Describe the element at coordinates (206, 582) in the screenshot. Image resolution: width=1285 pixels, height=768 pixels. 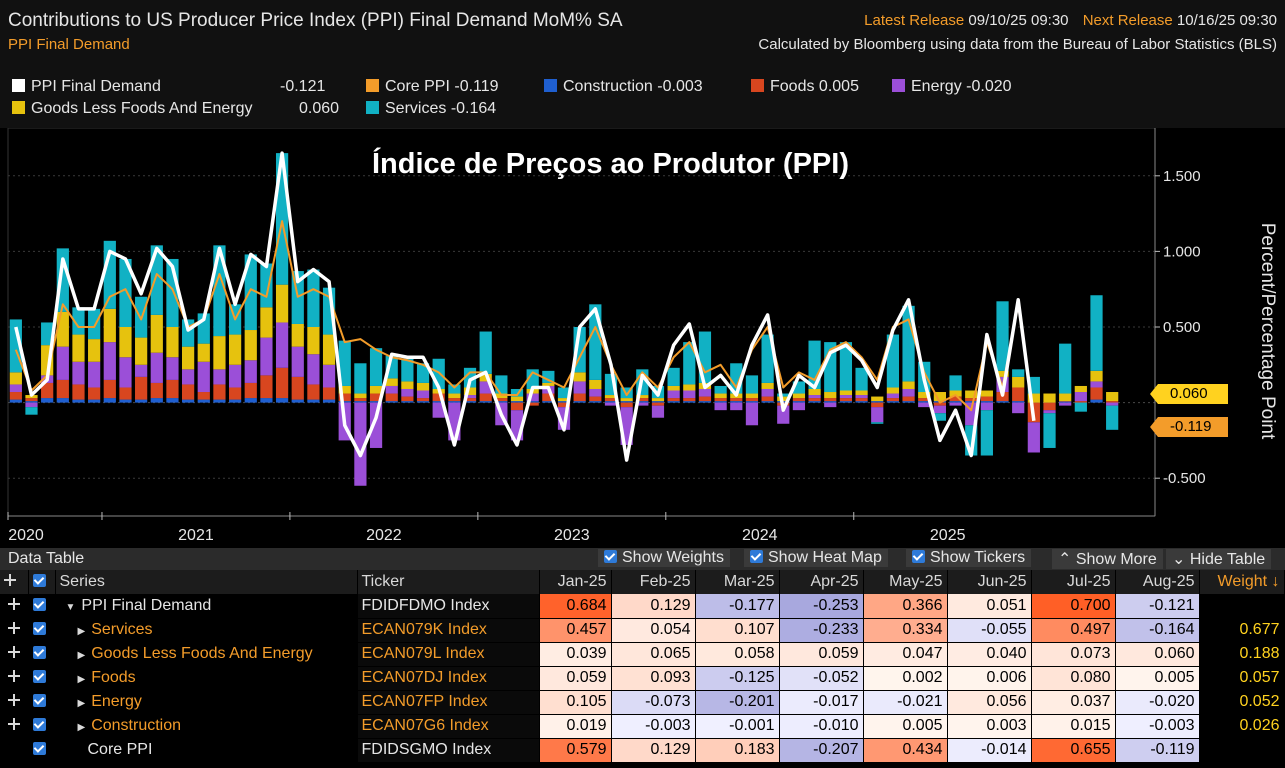
I see `col-header-series: Series` at that location.